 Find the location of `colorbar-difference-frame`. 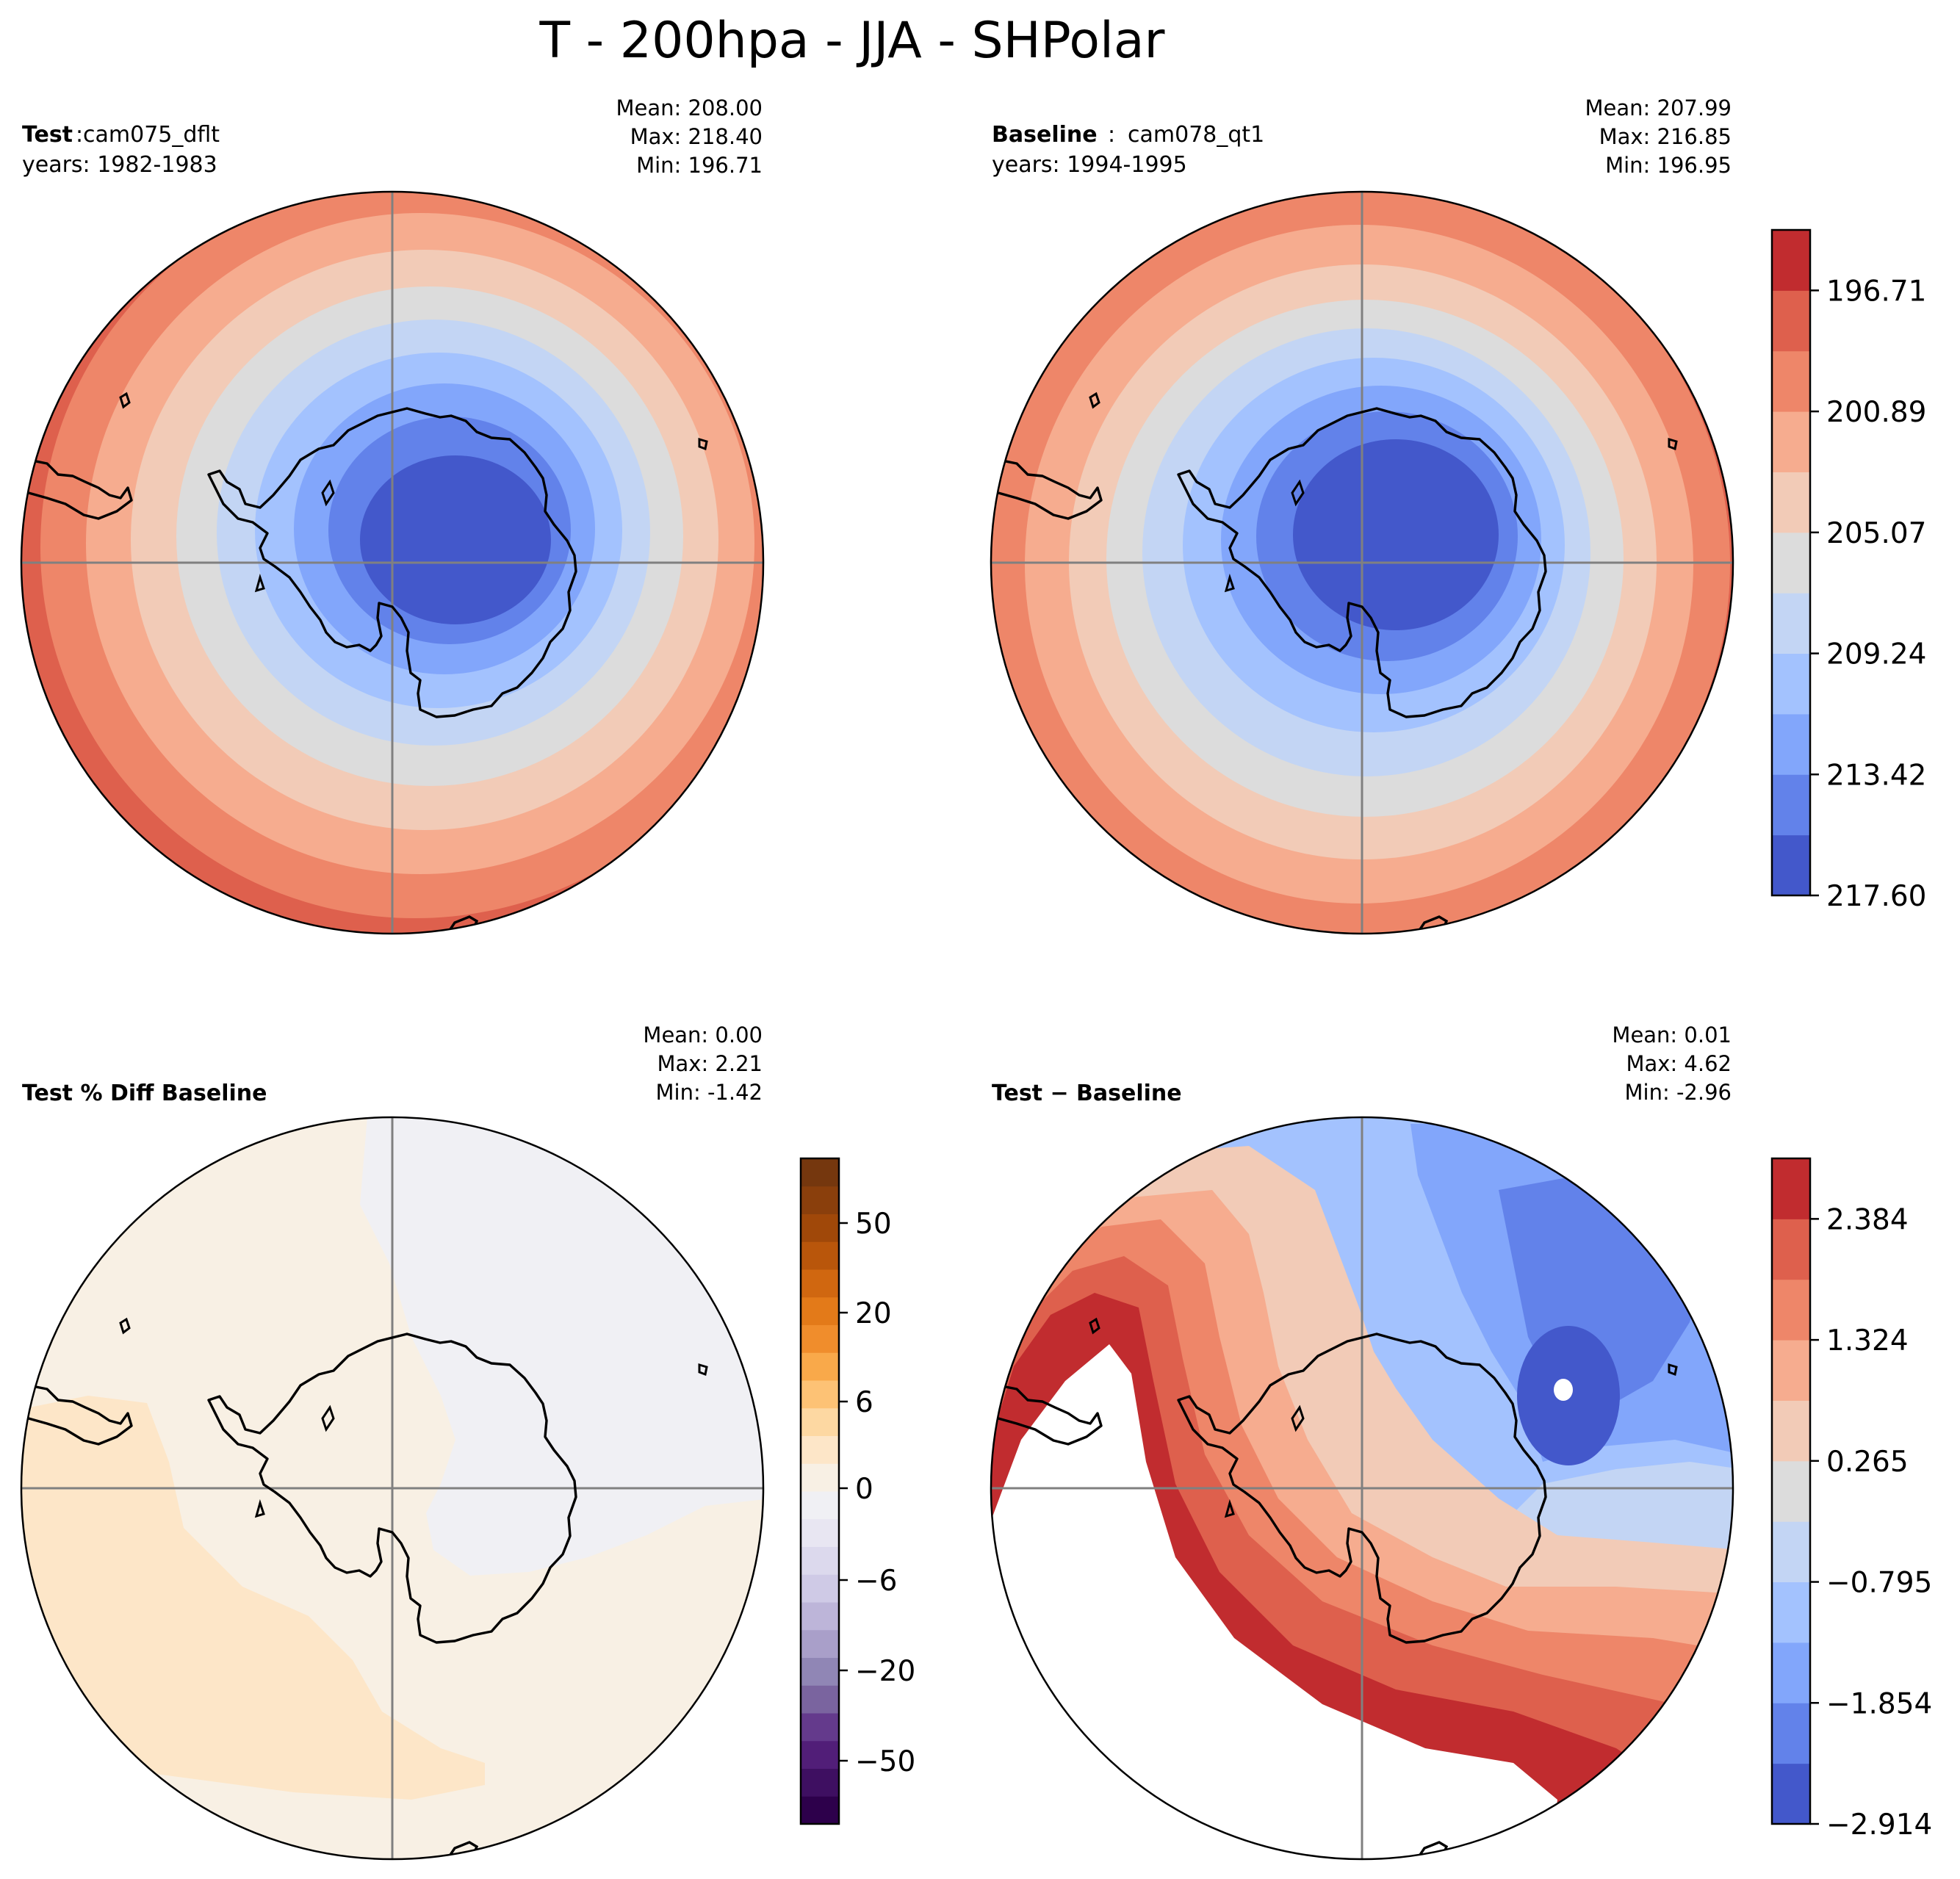

colorbar-difference-frame is located at coordinates (1791, 1491).